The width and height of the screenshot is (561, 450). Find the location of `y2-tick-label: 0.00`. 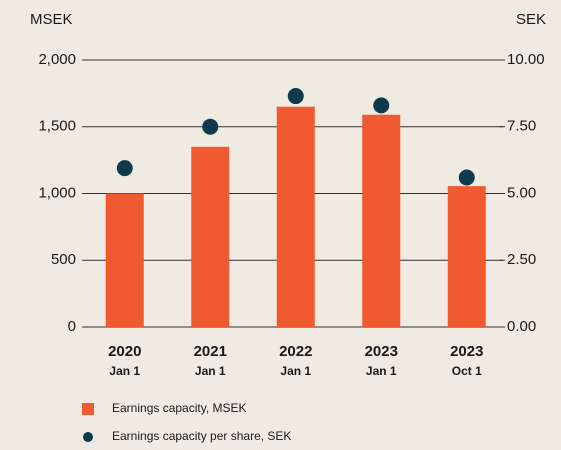

y2-tick-label: 0.00 is located at coordinates (521, 326).